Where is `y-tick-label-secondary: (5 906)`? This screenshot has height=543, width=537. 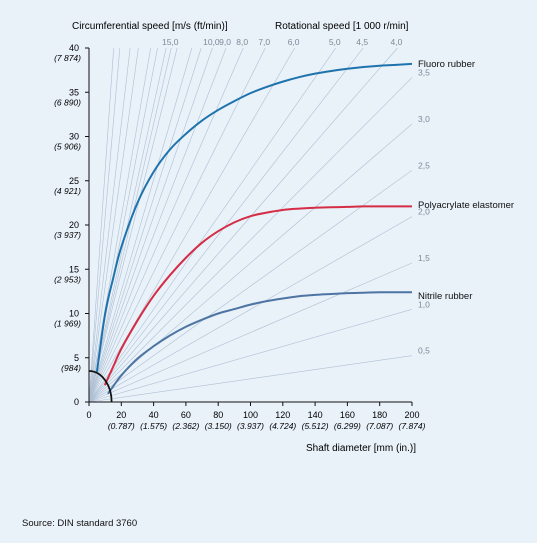 y-tick-label-secondary: (5 906) is located at coordinates (67, 147).